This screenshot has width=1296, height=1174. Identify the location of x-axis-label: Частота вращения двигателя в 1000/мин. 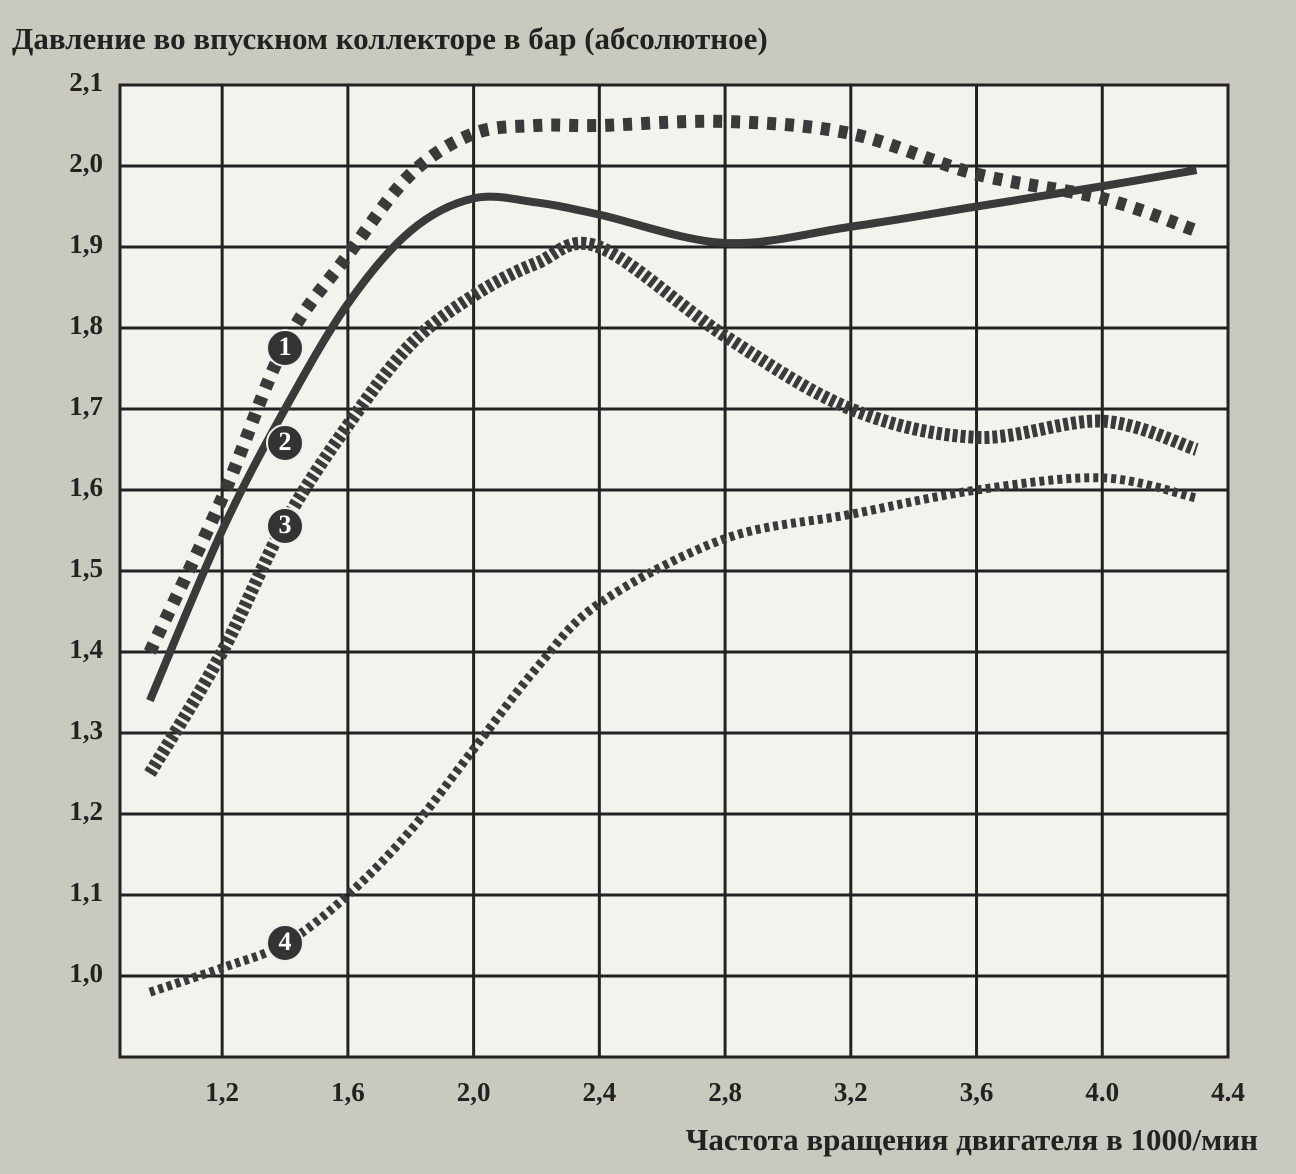
(972, 1139).